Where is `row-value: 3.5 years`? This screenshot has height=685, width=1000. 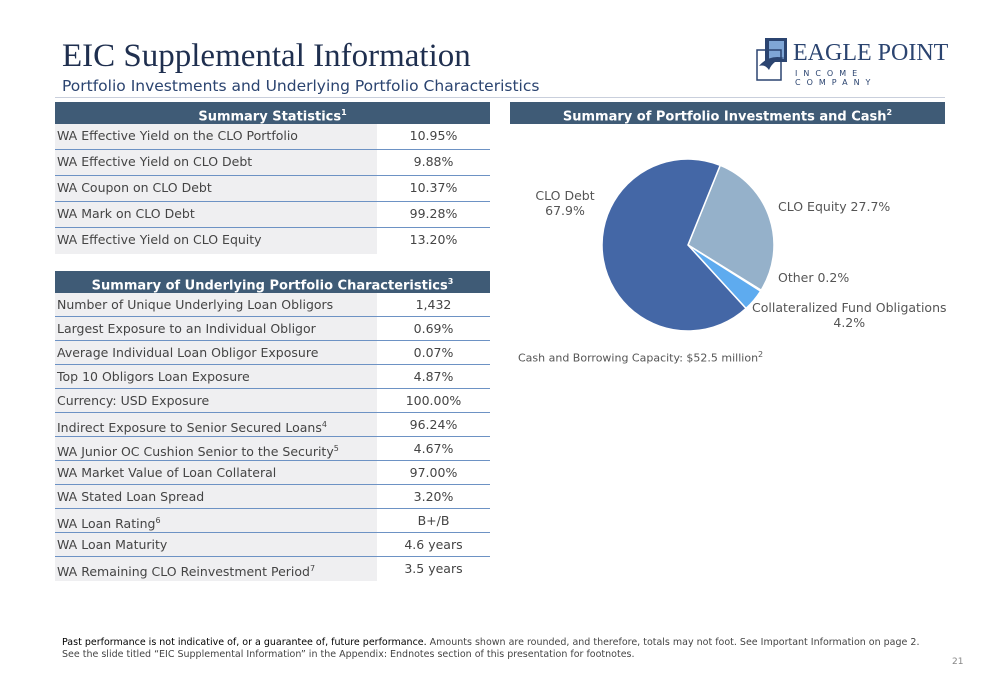
row-value: 3.5 years is located at coordinates (433, 568).